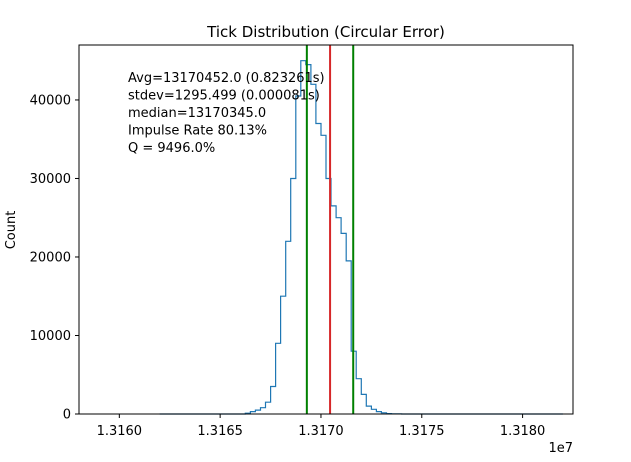  What do you see at coordinates (11, 230) in the screenshot?
I see `y-axis-label: Count` at bounding box center [11, 230].